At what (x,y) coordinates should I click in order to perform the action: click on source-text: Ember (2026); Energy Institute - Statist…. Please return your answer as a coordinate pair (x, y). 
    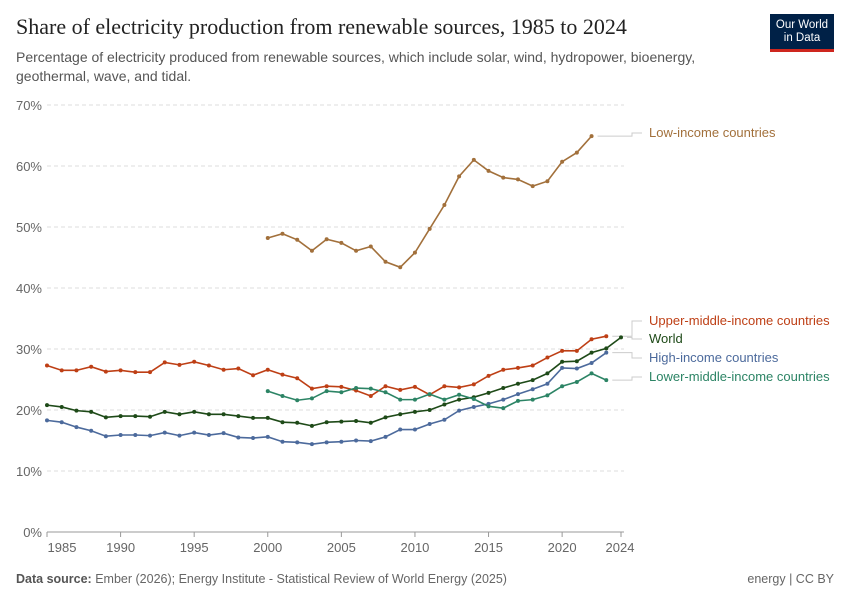
    Looking at the image, I should click on (299, 579).